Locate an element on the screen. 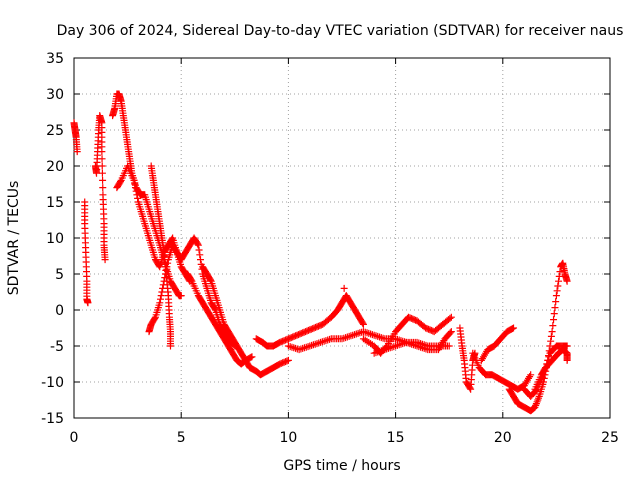 Image resolution: width=640 pixels, height=480 pixels. series-trace-j is located at coordinates (309, 321).